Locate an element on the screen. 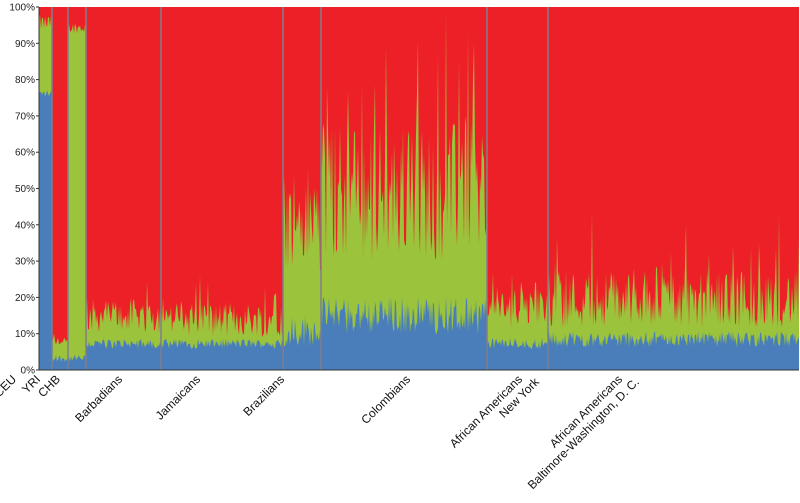 This screenshot has height=503, width=800. x-group-label: African AmericansNew York is located at coordinates (495, 412).